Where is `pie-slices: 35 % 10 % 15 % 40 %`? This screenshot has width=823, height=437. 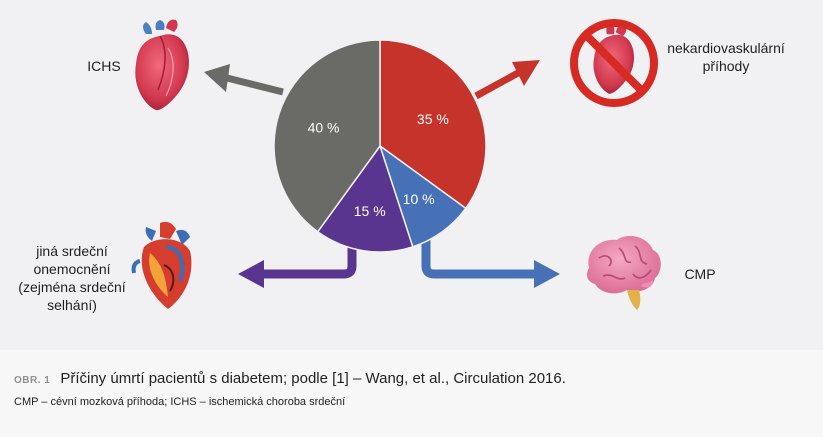
pie-slices: 35 % 10 % 15 % 40 % is located at coordinates (380, 146).